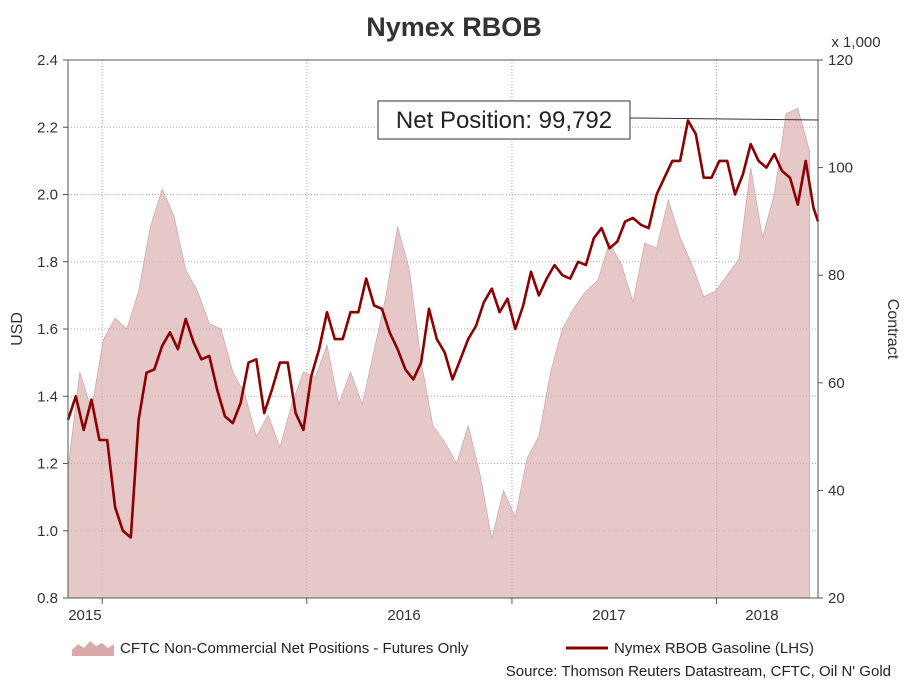 The height and width of the screenshot is (682, 909). I want to click on ytick-left-2.4: 2.4, so click(47, 60).